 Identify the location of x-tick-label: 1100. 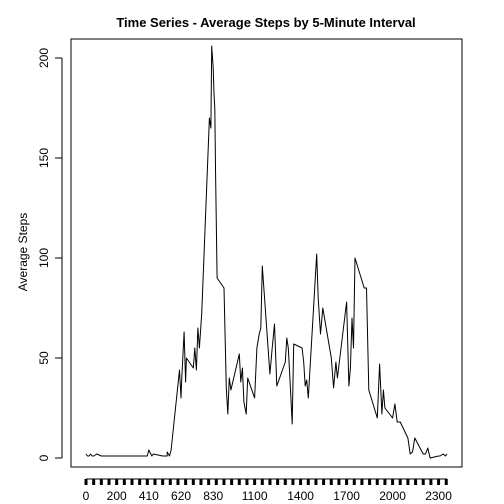
(255, 496).